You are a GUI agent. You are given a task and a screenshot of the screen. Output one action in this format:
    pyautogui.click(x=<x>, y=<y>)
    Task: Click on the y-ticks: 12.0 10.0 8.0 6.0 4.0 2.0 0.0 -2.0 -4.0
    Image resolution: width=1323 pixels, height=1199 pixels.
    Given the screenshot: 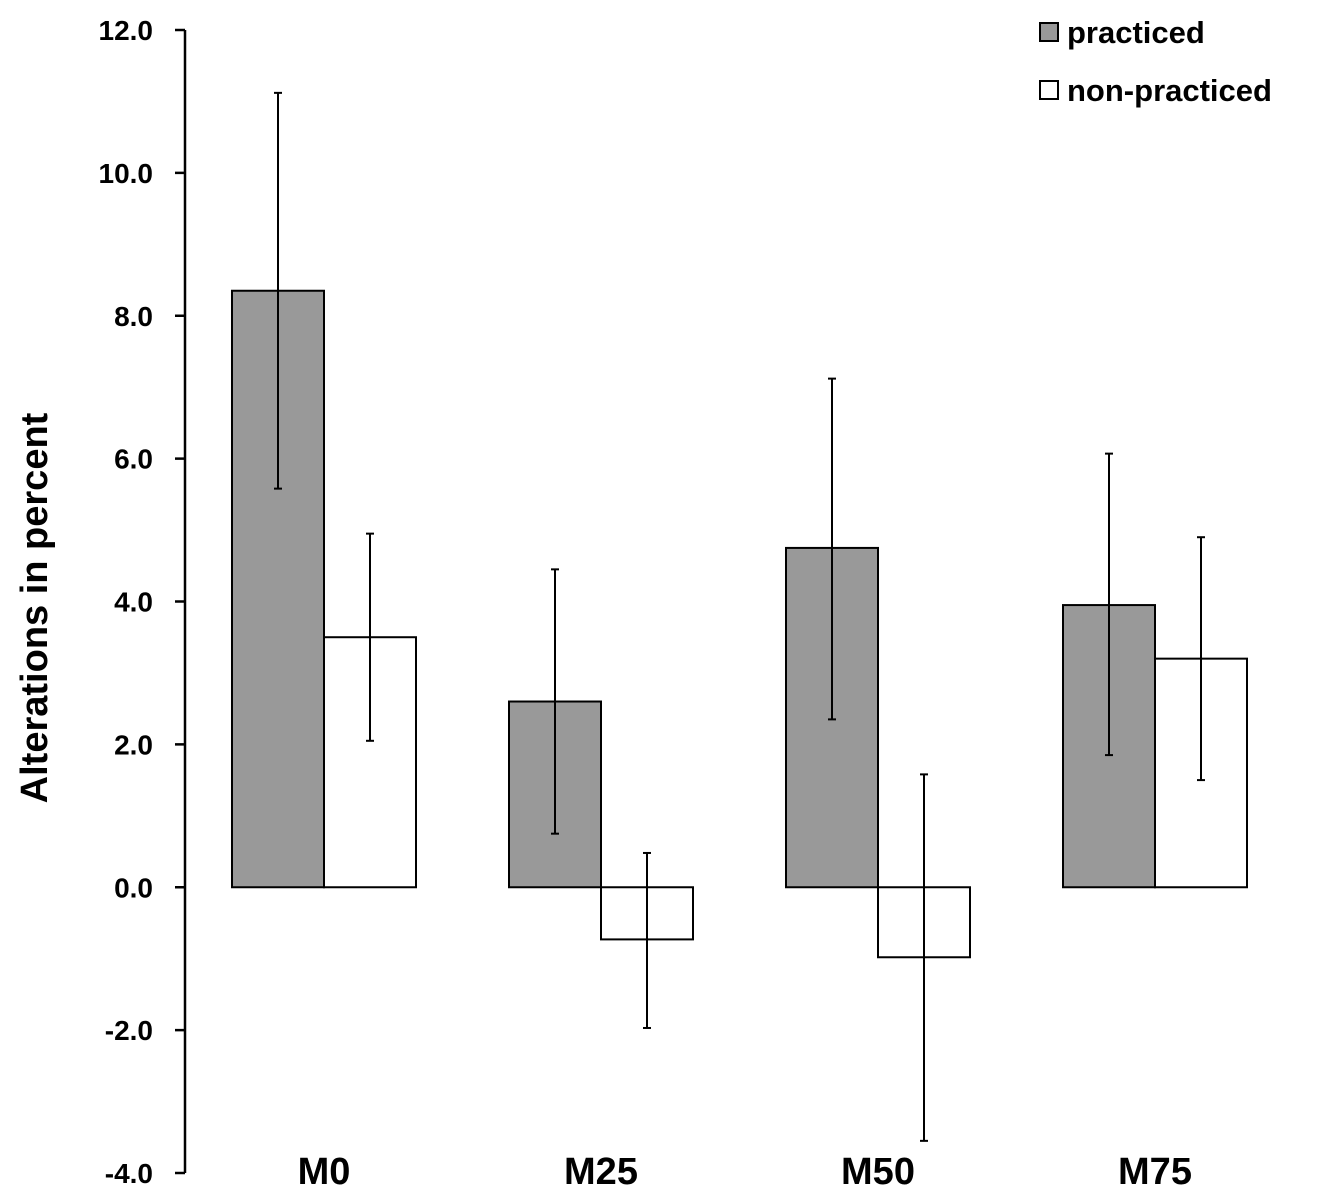 What is the action you would take?
    pyautogui.click(x=142, y=602)
    